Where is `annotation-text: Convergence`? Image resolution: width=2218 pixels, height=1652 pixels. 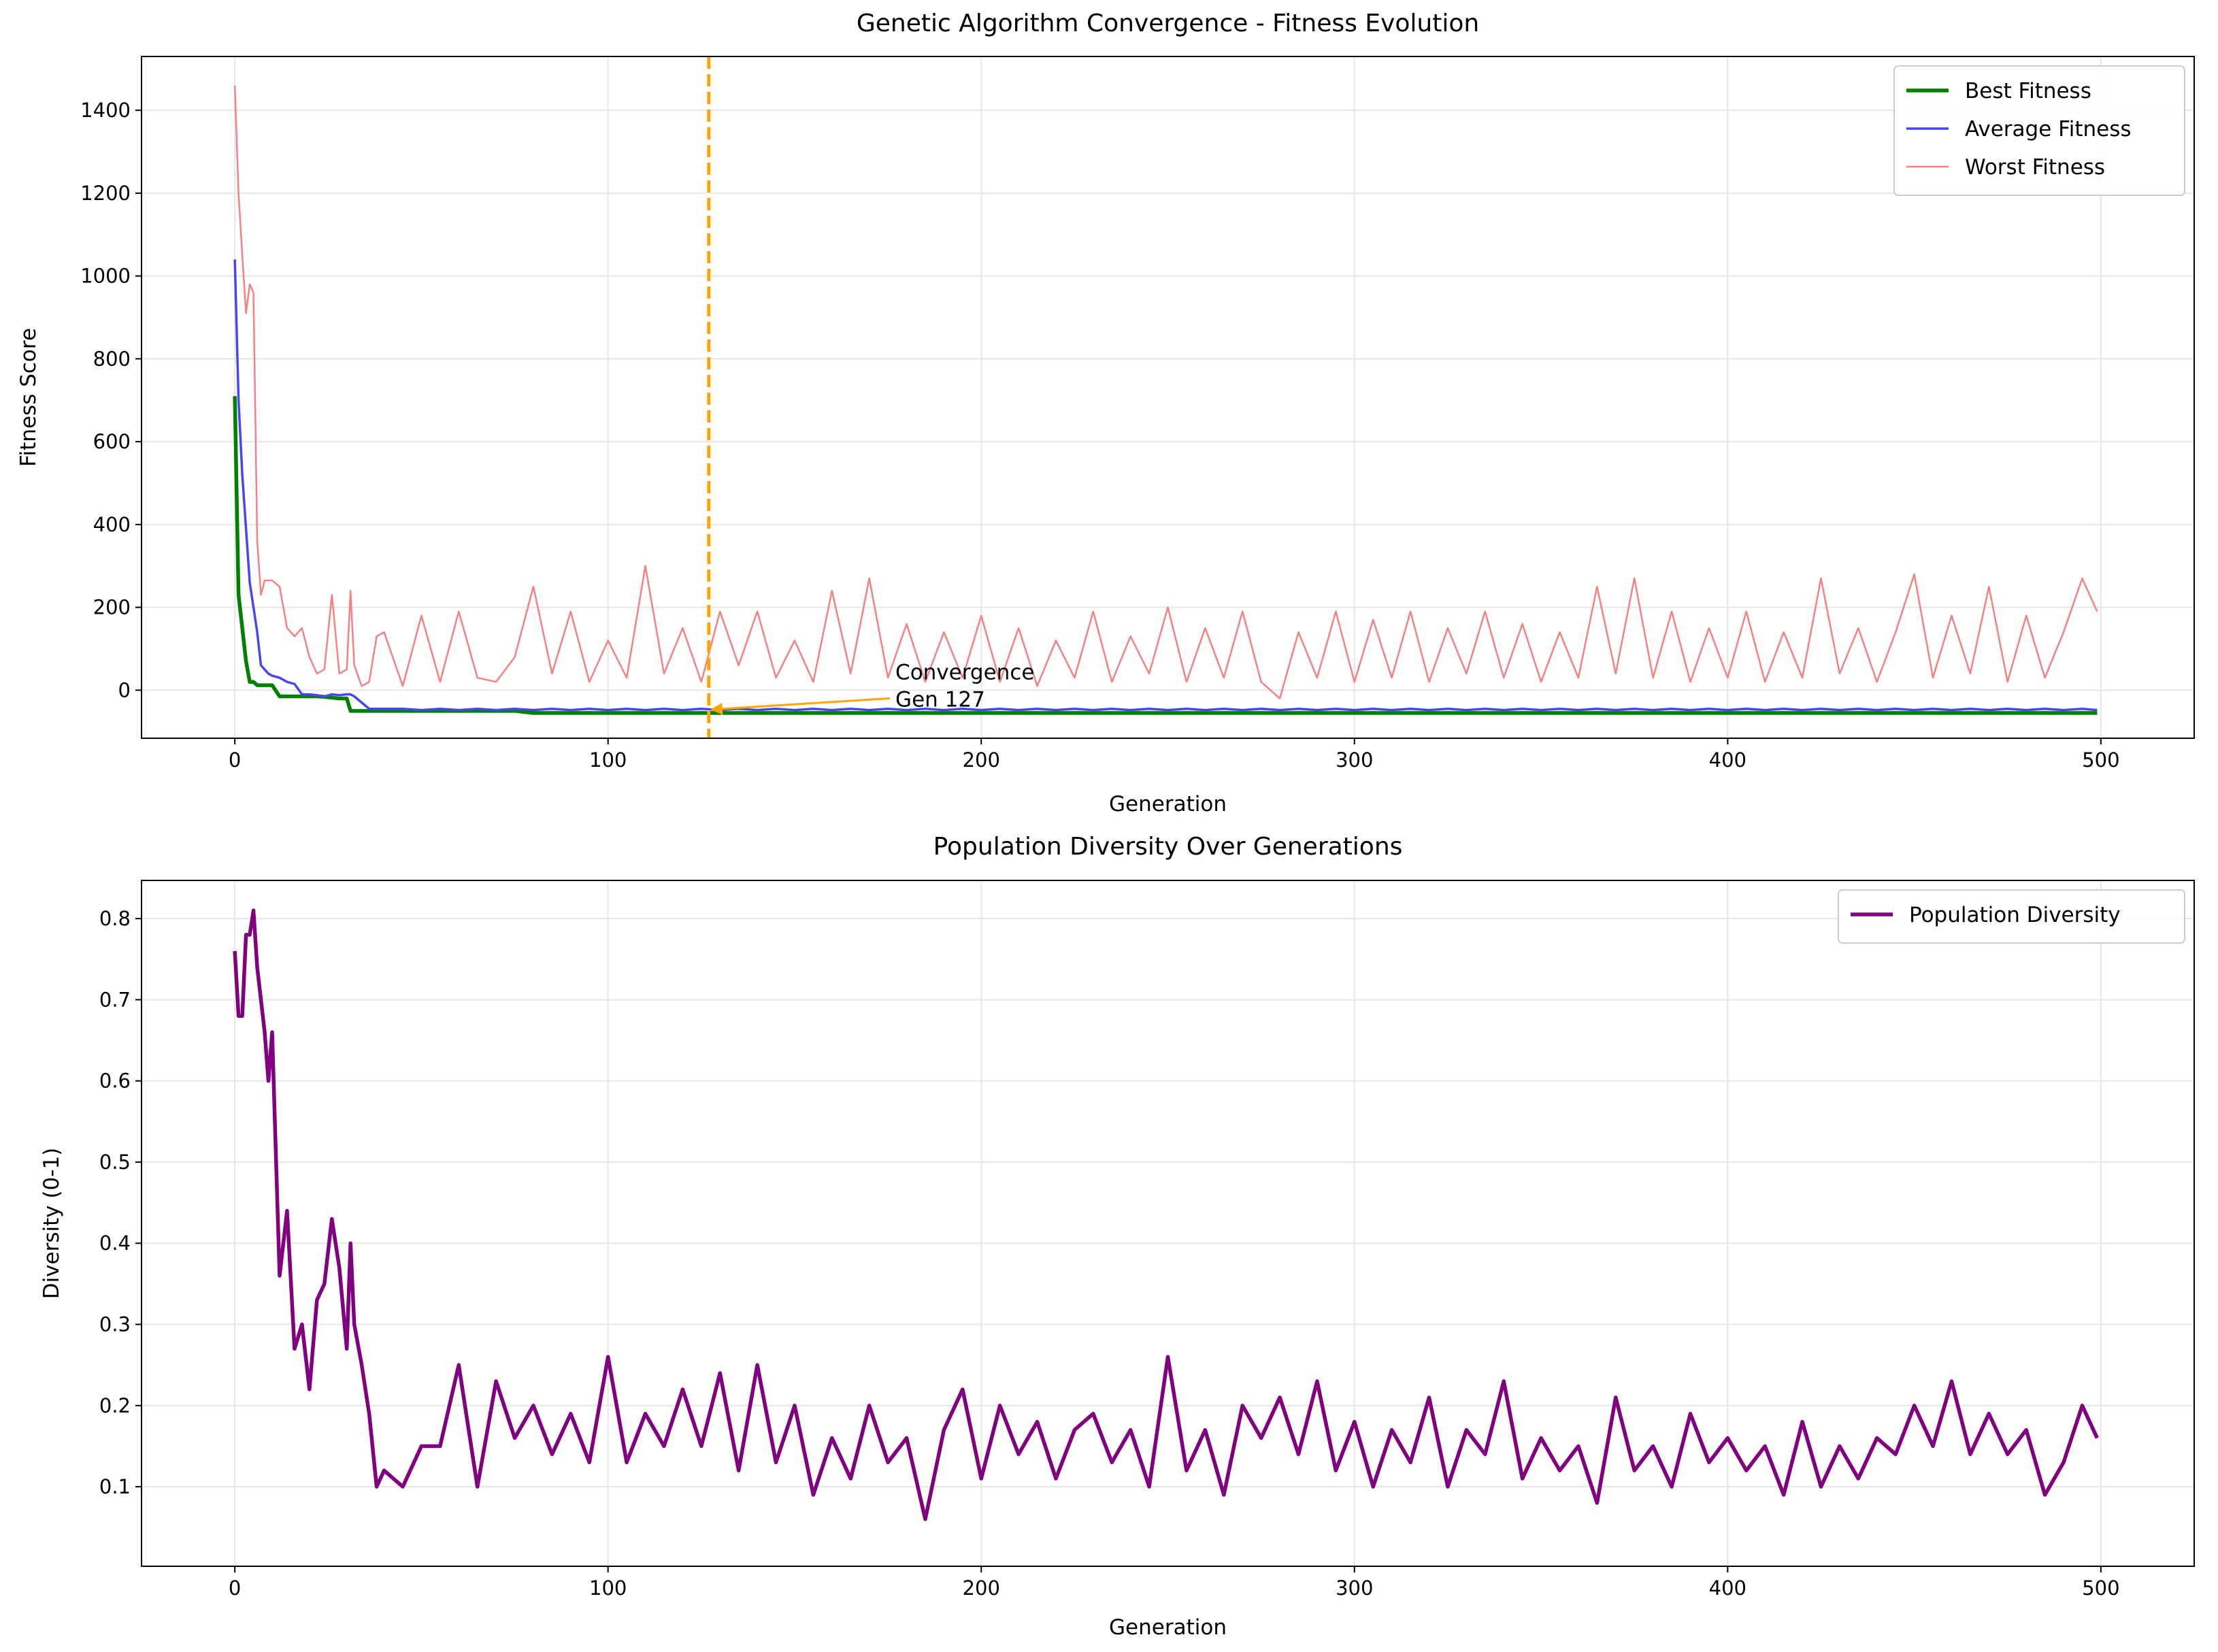 annotation-text: Convergence is located at coordinates (964, 672).